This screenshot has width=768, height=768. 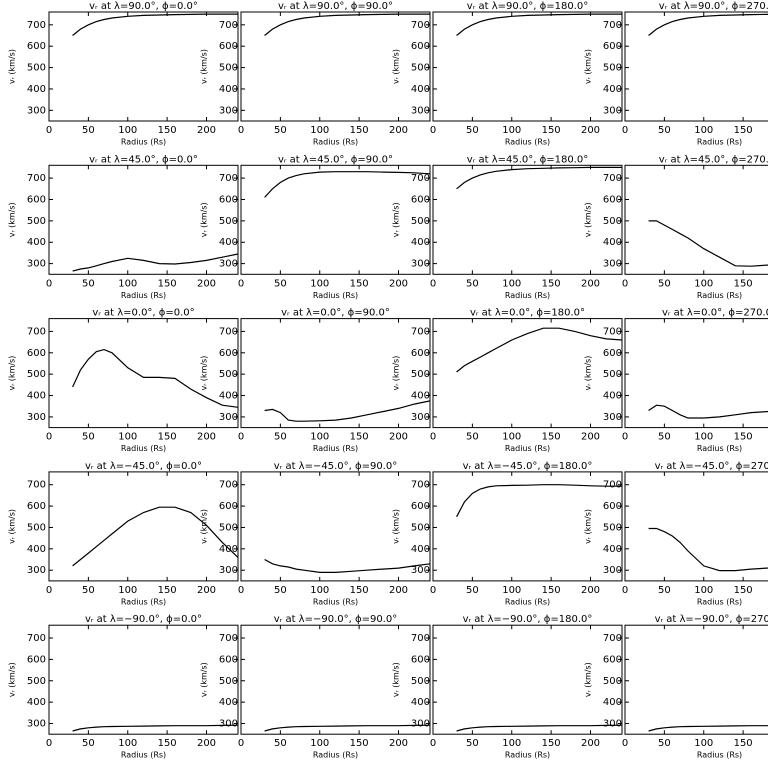 I want to click on panel-title: vᵣ at λ=−45.0°, ϕ=180.0°, so click(x=528, y=466).